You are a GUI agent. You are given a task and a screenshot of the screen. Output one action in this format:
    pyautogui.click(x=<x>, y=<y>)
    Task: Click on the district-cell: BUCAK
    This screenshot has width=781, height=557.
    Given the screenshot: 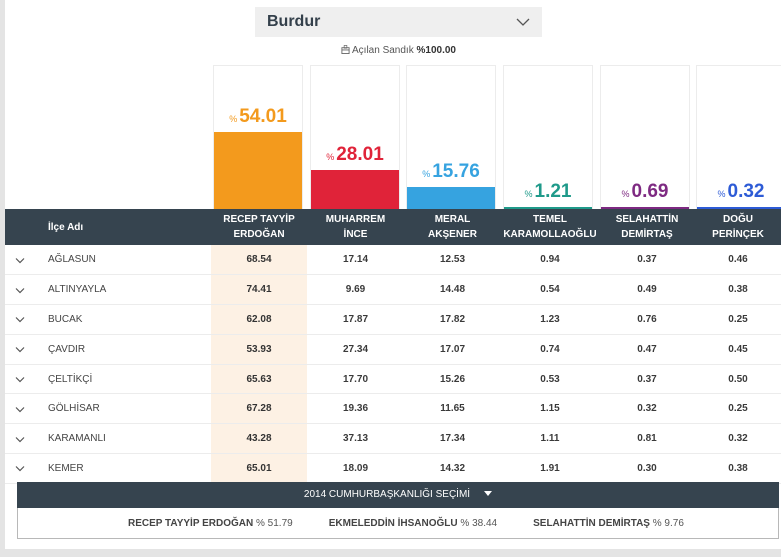 What is the action you would take?
    pyautogui.click(x=108, y=319)
    